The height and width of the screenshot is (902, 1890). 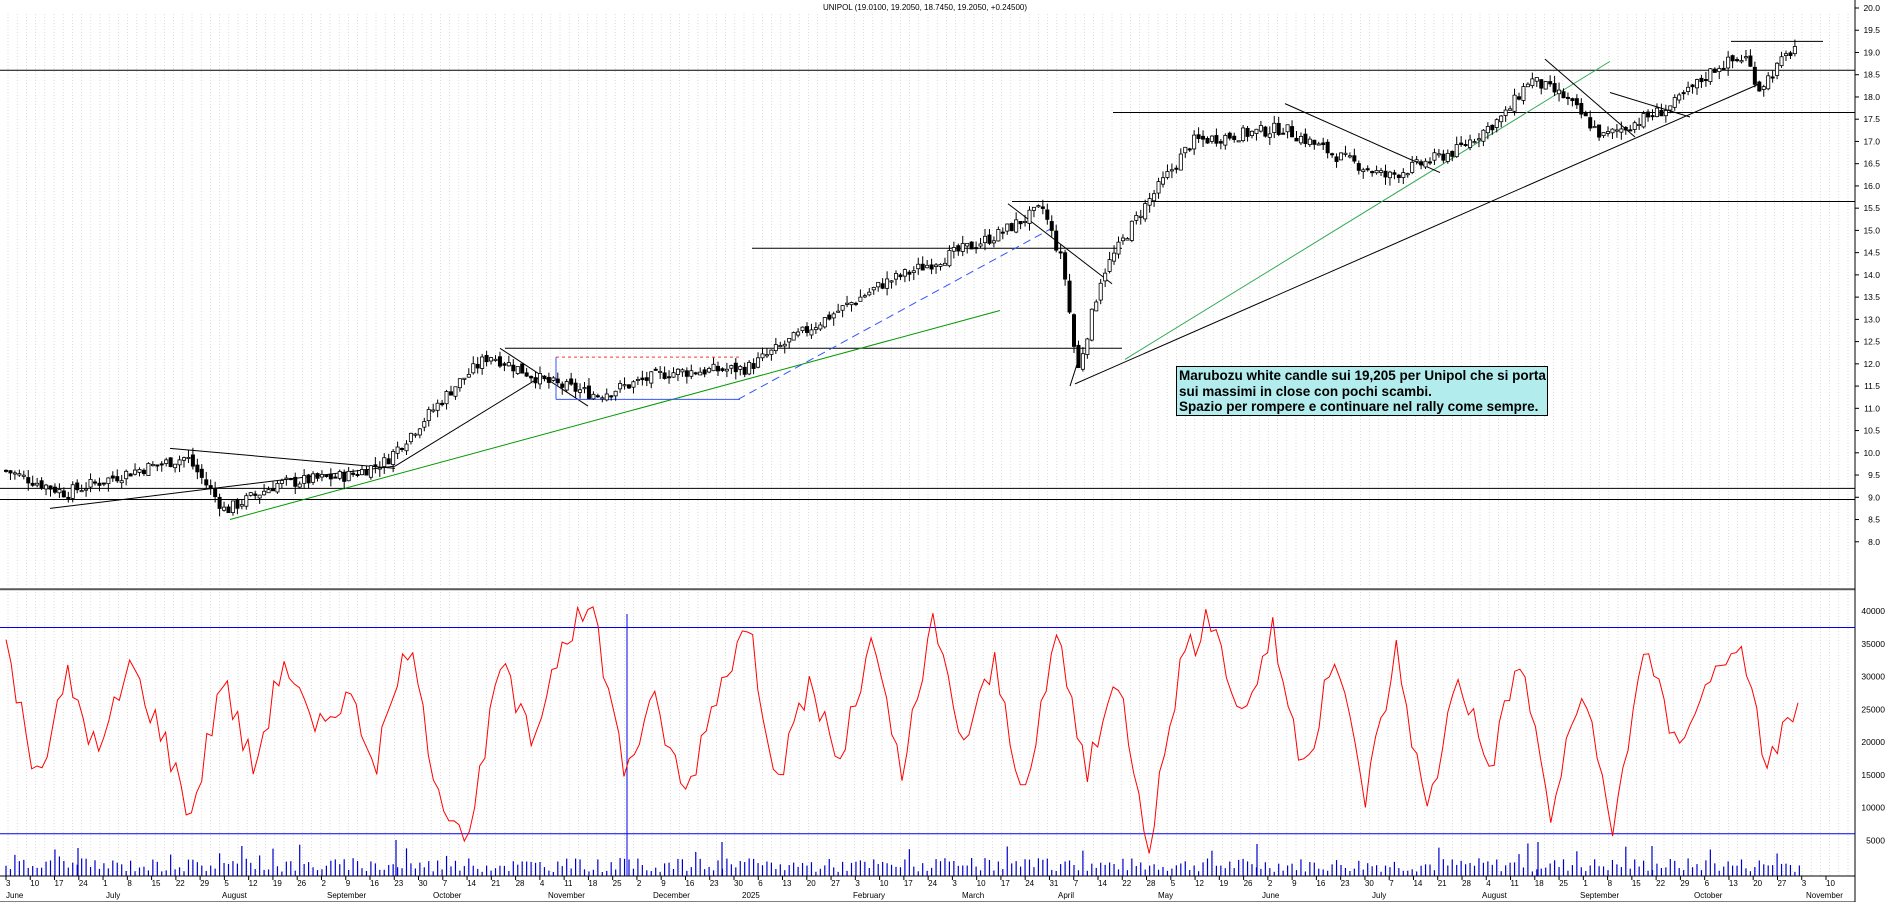 I want to click on x-day-label: 14, so click(x=1417, y=883).